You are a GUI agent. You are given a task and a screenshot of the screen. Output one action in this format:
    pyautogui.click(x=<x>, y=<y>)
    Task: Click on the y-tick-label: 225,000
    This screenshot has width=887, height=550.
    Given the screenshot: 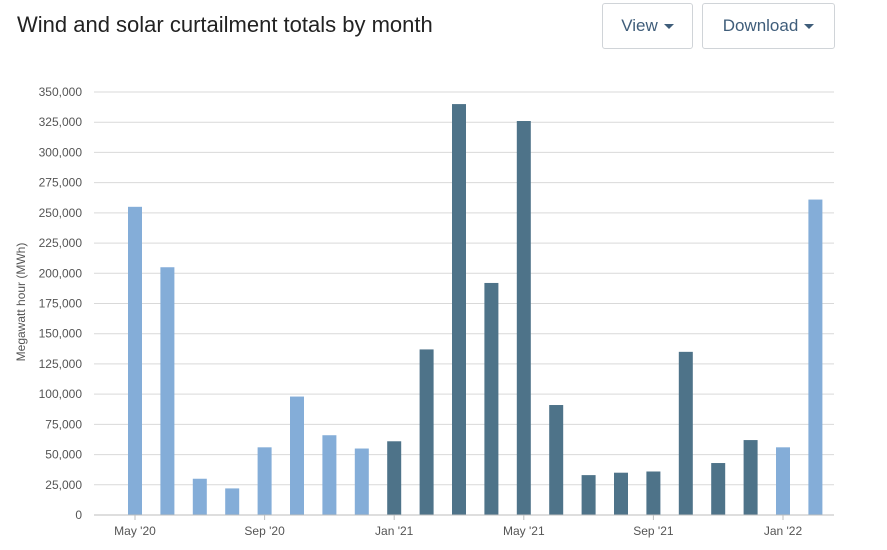 What is the action you would take?
    pyautogui.click(x=61, y=243)
    